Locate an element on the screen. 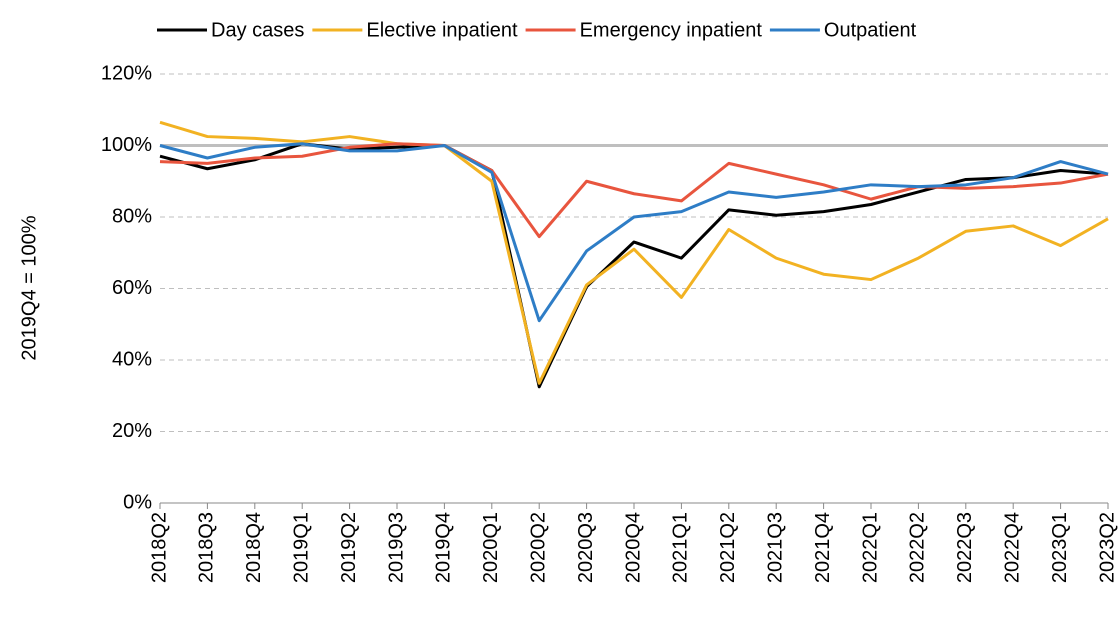 The width and height of the screenshot is (1119, 620). y-tick-label: 100% is located at coordinates (126, 145).